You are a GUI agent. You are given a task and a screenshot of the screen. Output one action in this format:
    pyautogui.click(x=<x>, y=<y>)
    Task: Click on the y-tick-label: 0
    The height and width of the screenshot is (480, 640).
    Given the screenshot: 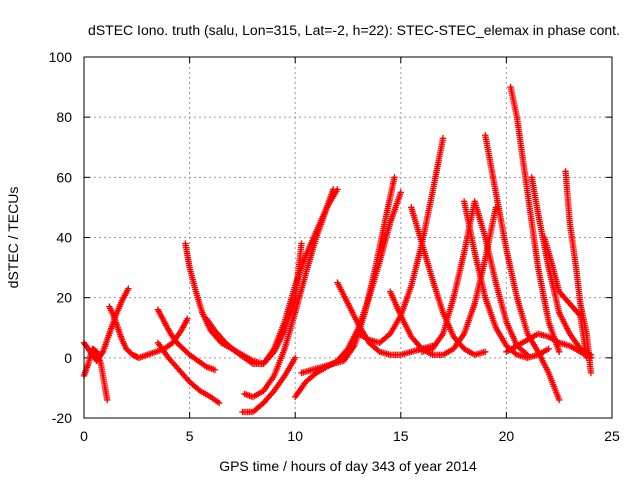 What is the action you would take?
    pyautogui.click(x=68, y=358)
    